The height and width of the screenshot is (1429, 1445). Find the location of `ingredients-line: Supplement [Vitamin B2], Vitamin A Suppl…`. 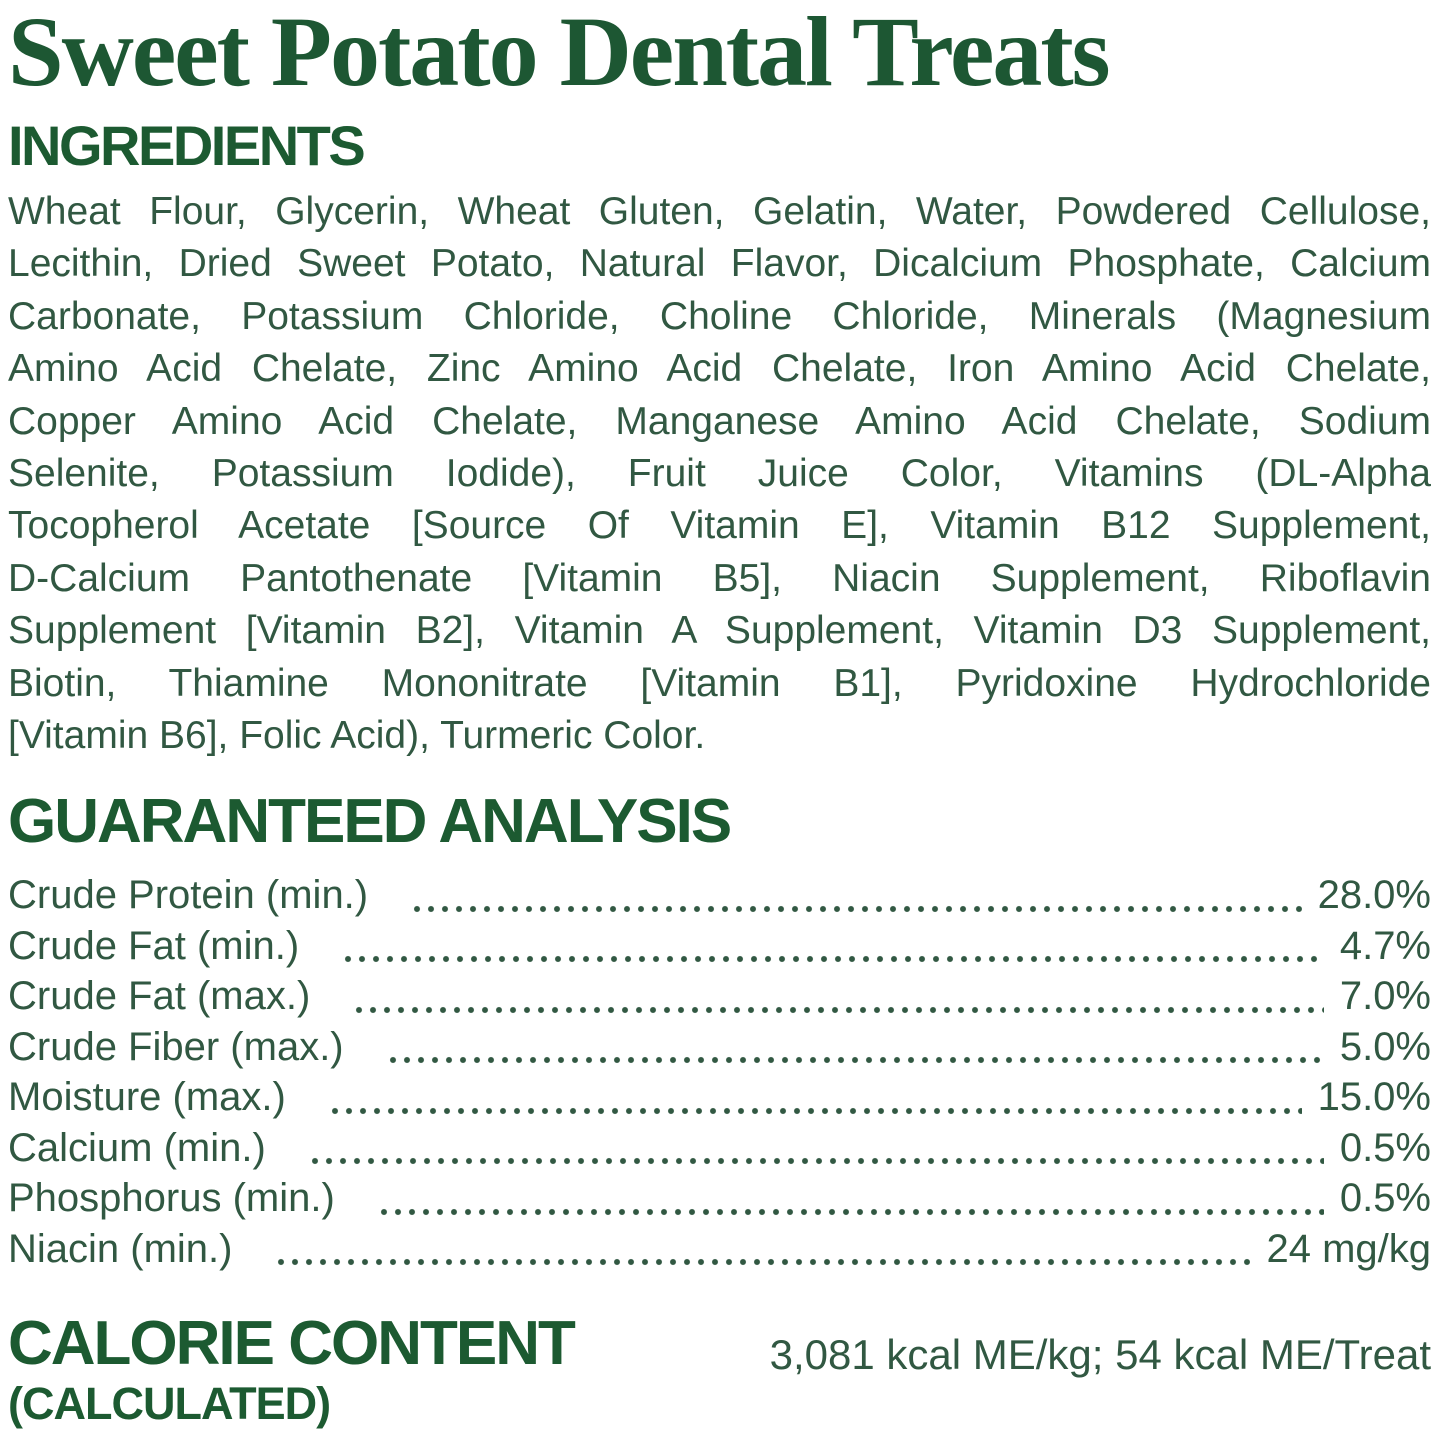

ingredients-line: Supplement [Vitamin B2], Vitamin A Suppl… is located at coordinates (719, 631).